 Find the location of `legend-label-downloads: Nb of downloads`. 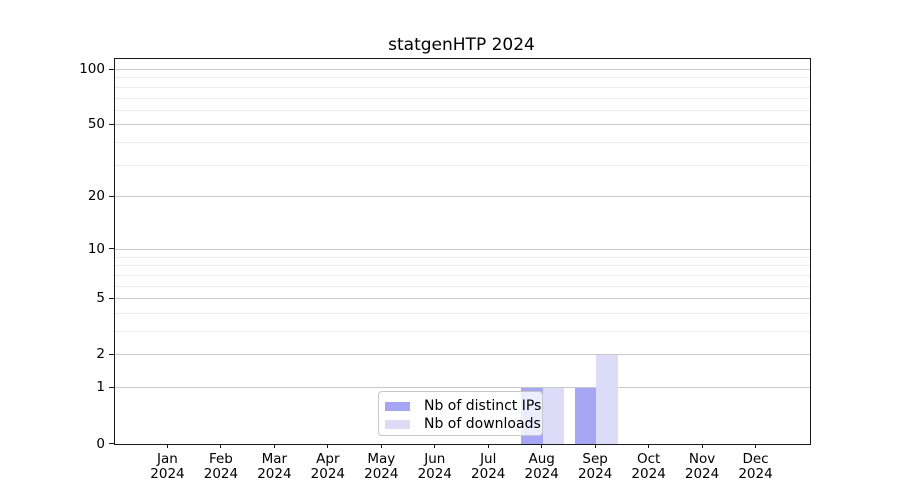

legend-label-downloads: Nb of downloads is located at coordinates (482, 424).